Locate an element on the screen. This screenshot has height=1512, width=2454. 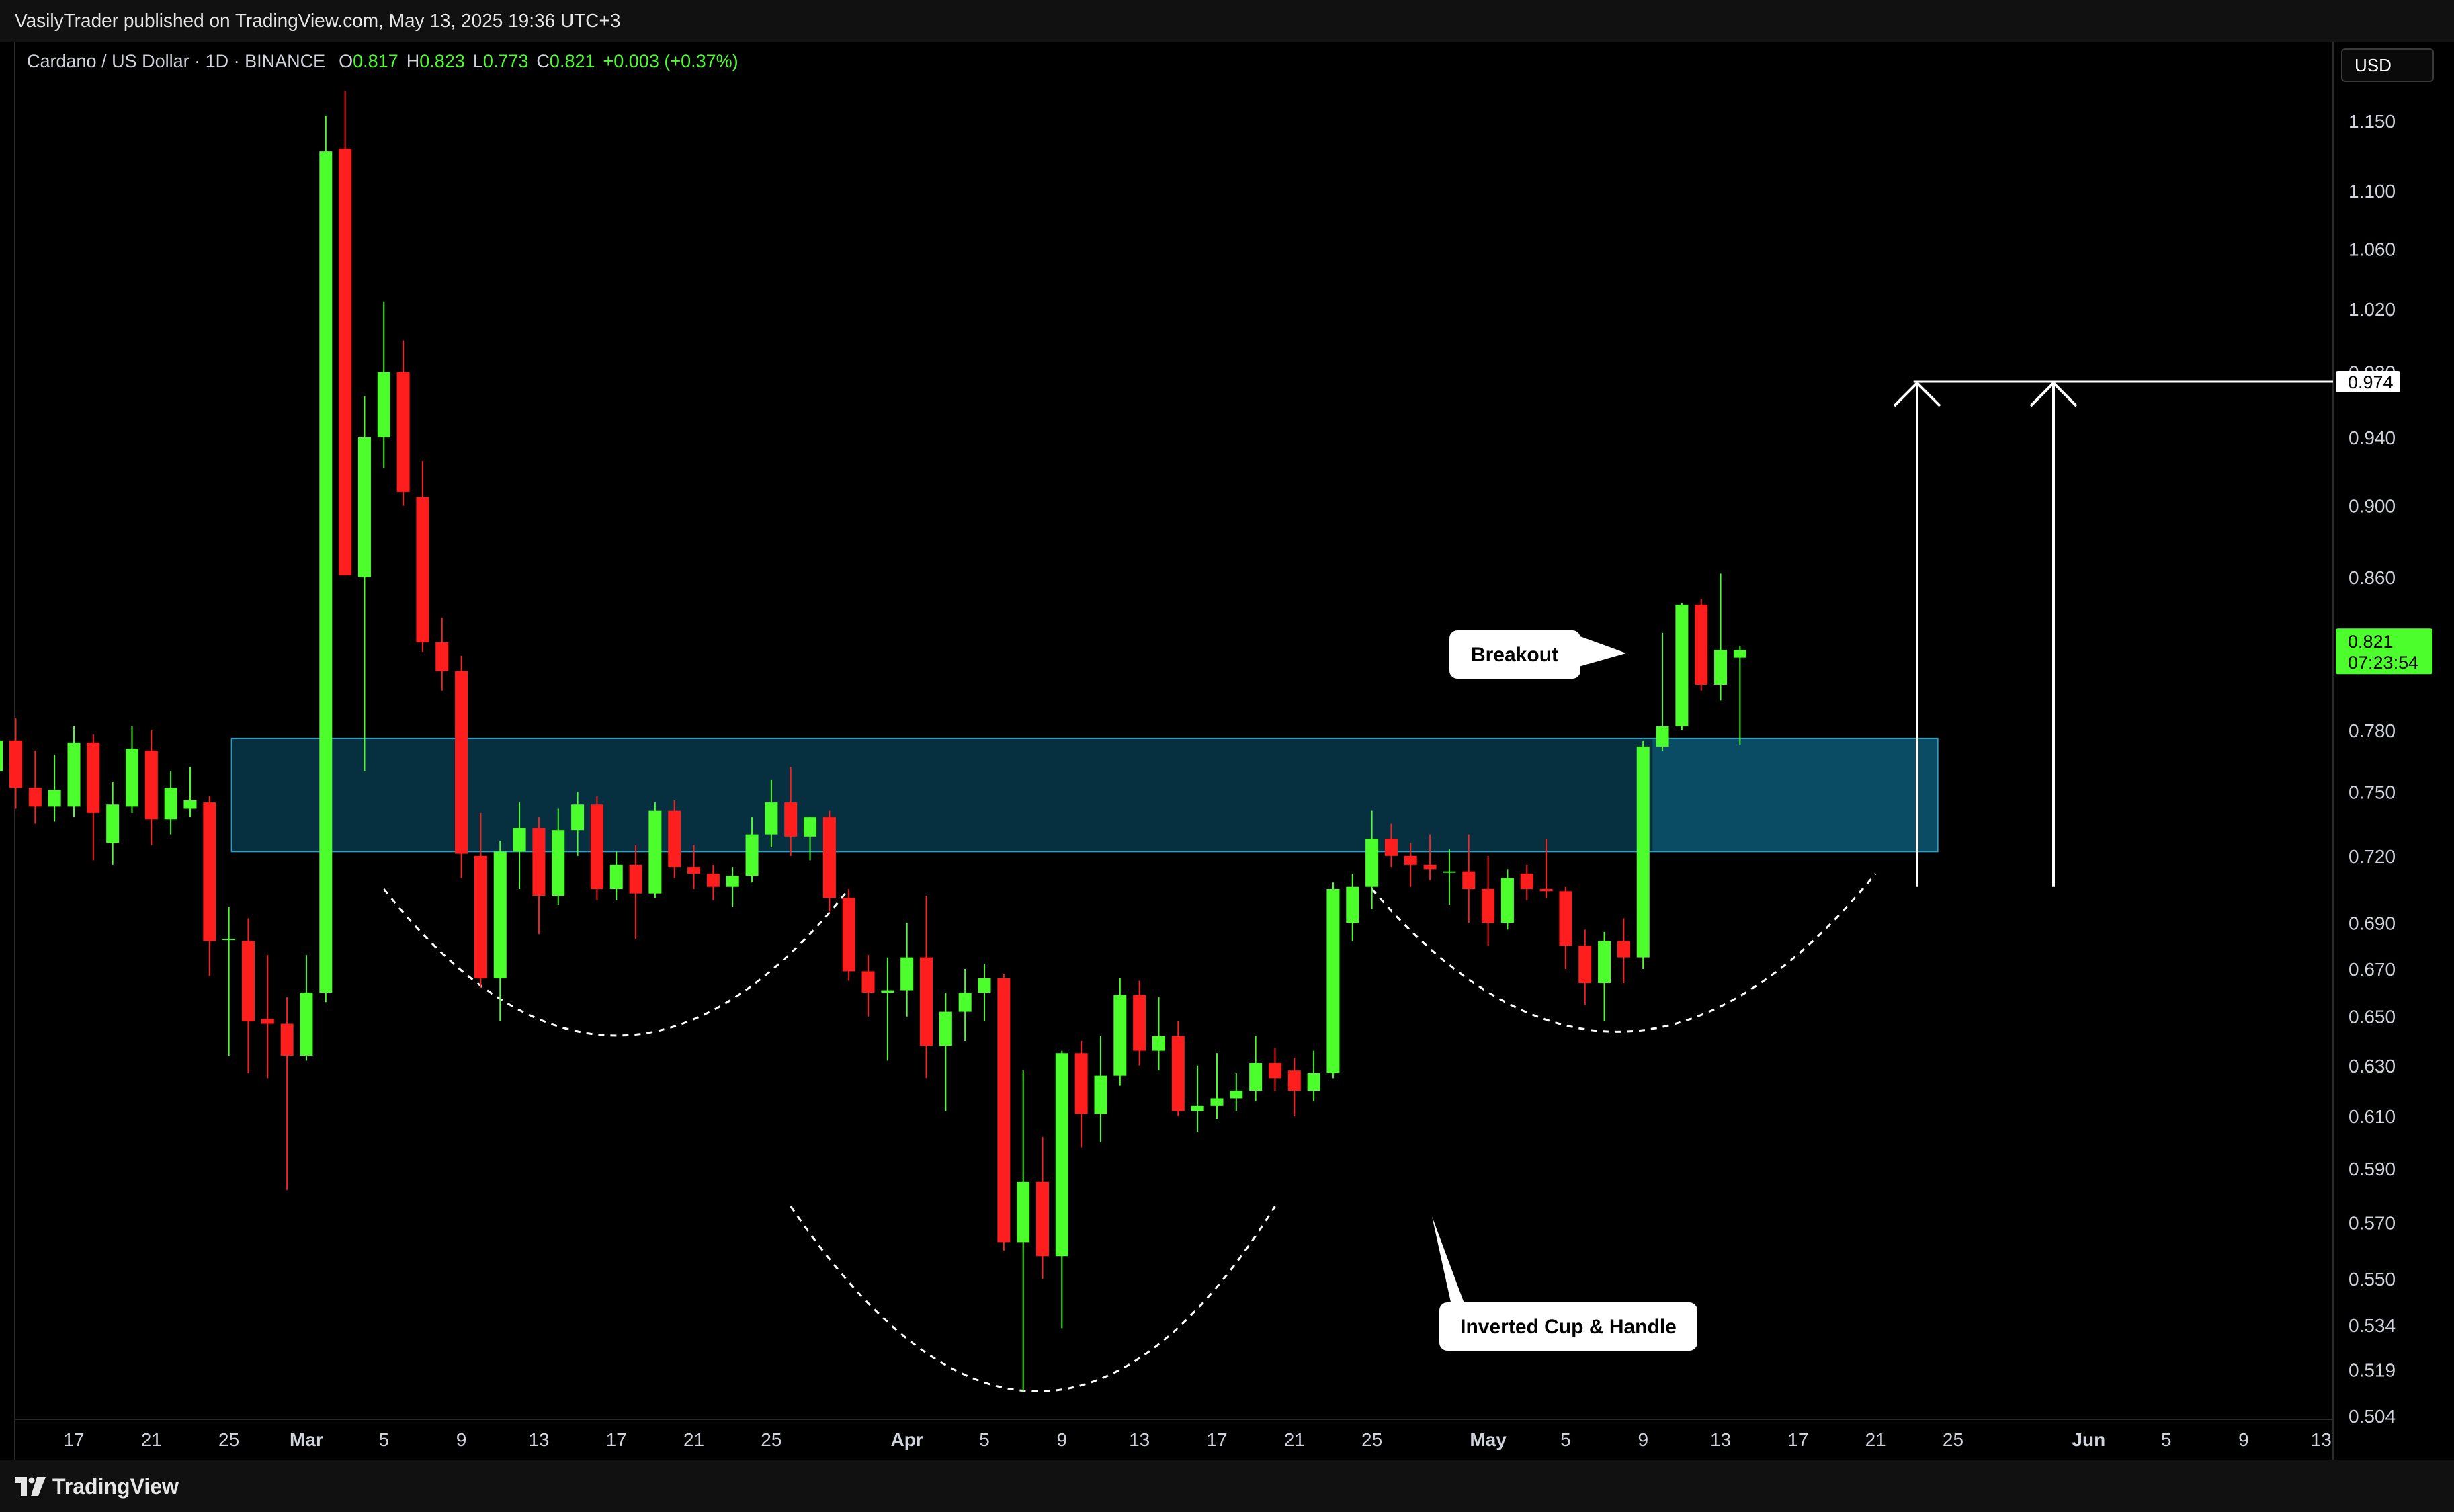
high-label: H is located at coordinates (413, 61).